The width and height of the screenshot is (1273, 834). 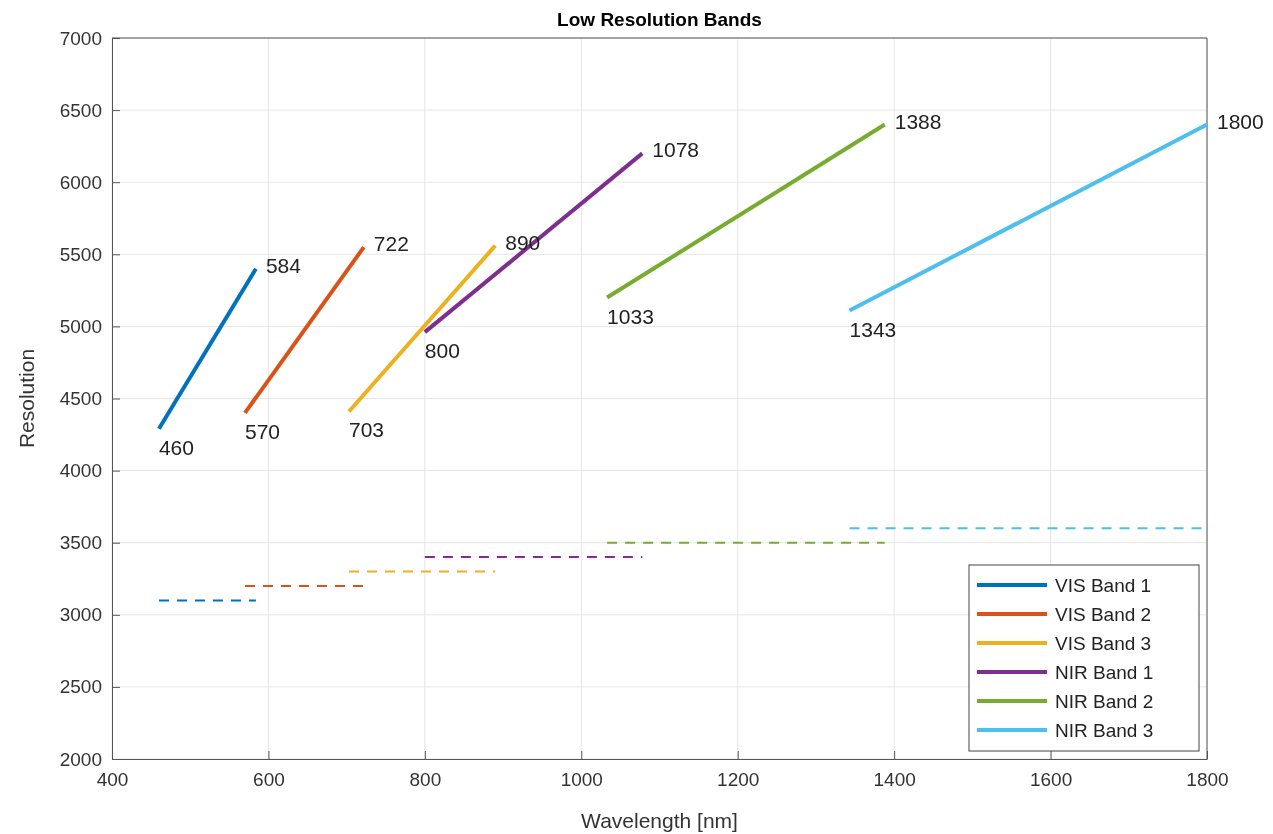 What do you see at coordinates (80, 687) in the screenshot?
I see `y-tick-label: 2500` at bounding box center [80, 687].